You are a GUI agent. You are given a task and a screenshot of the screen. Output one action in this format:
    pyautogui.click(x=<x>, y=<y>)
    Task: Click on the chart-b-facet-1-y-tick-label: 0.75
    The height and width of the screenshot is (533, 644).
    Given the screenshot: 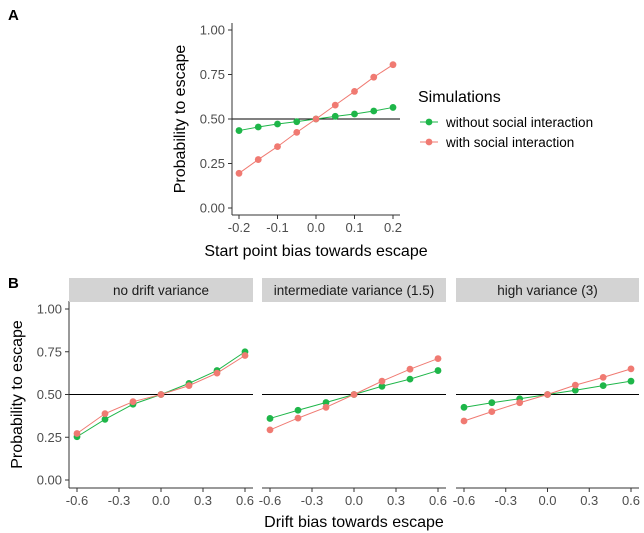 What is the action you would take?
    pyautogui.click(x=49, y=351)
    